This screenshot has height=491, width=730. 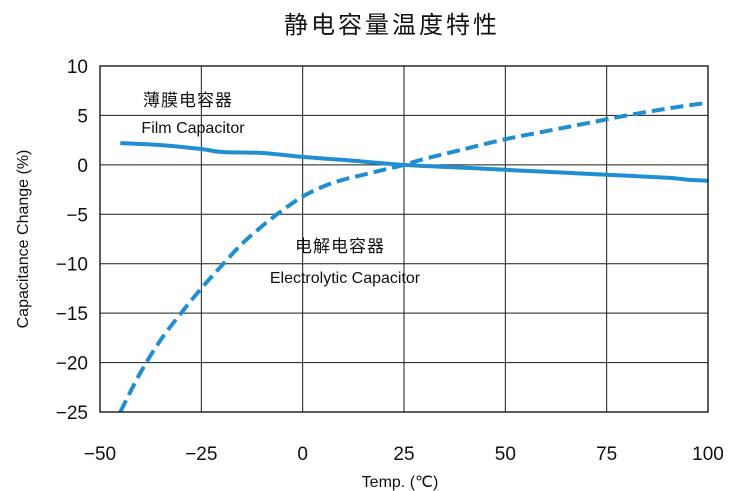 I want to click on x-axis-ticks: −50 −25 0 25 50 75 100, so click(x=404, y=454).